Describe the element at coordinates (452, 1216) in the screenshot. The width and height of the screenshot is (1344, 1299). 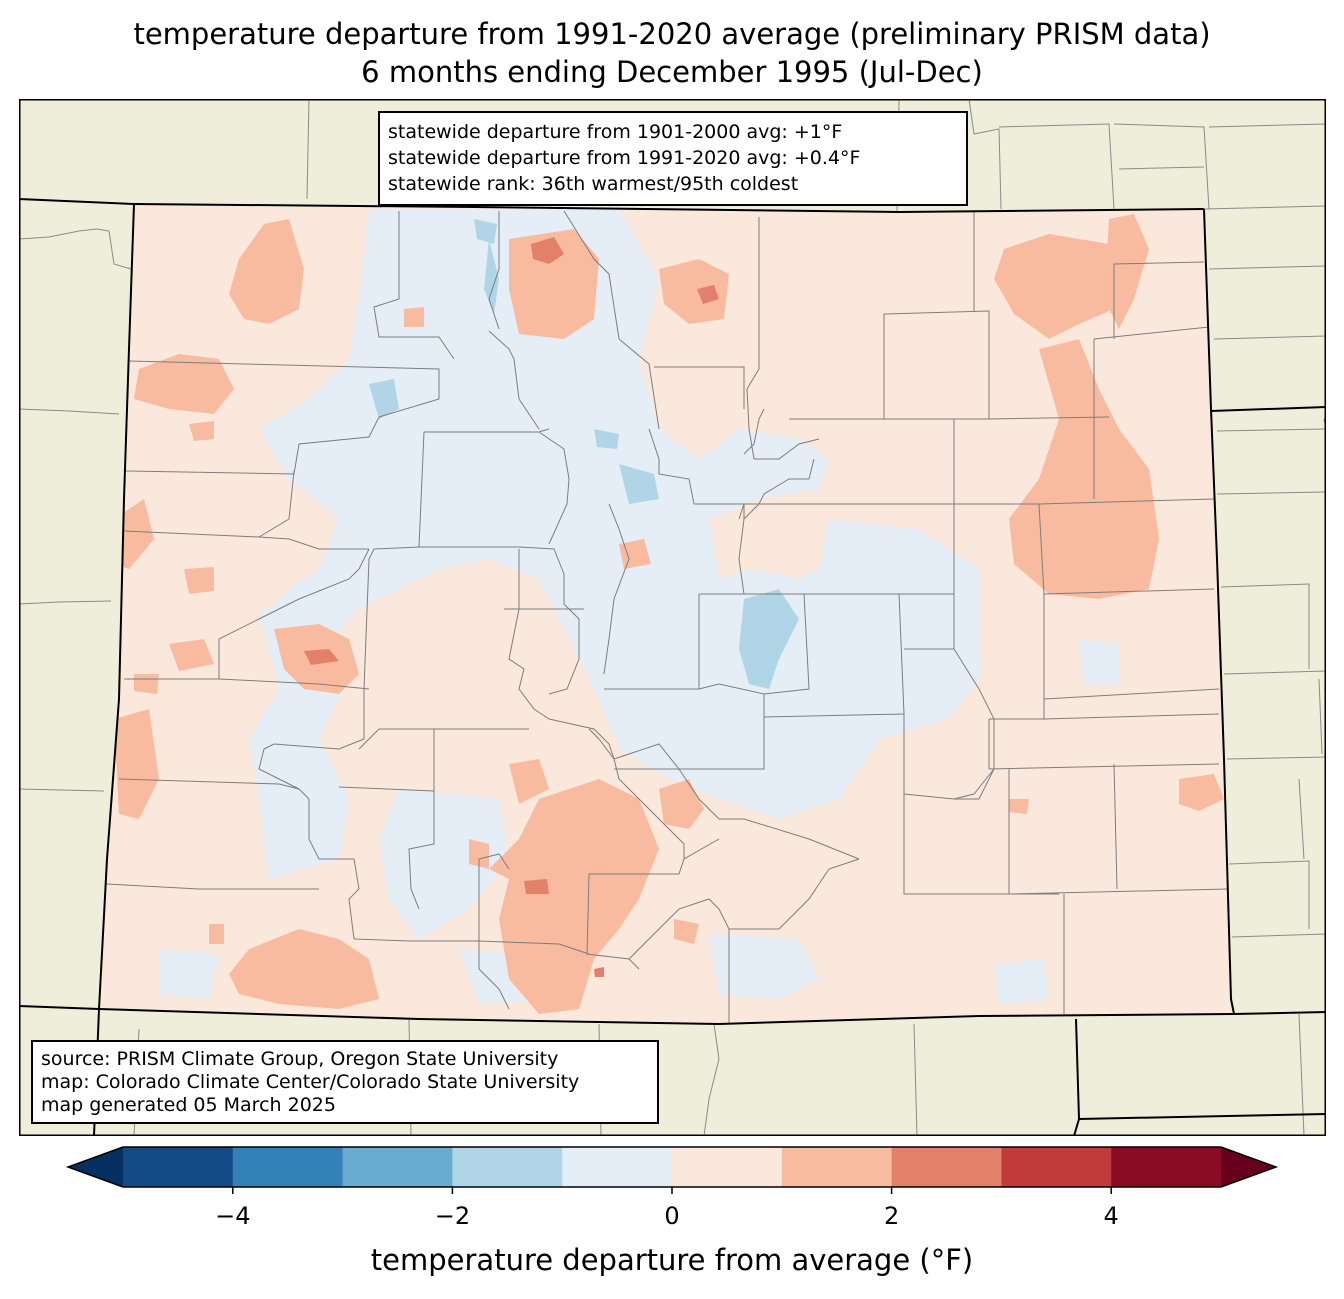
I see `colorbar-tick-label-1: −2` at that location.